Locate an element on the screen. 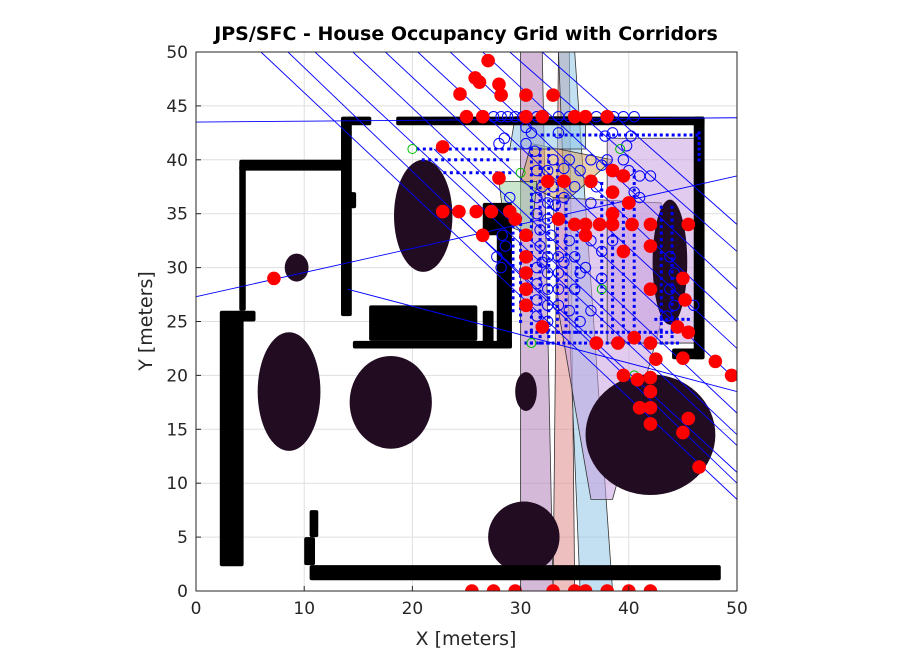 Image resolution: width=900 pixels, height=663 pixels. y-tick-label: 35 is located at coordinates (177, 215).